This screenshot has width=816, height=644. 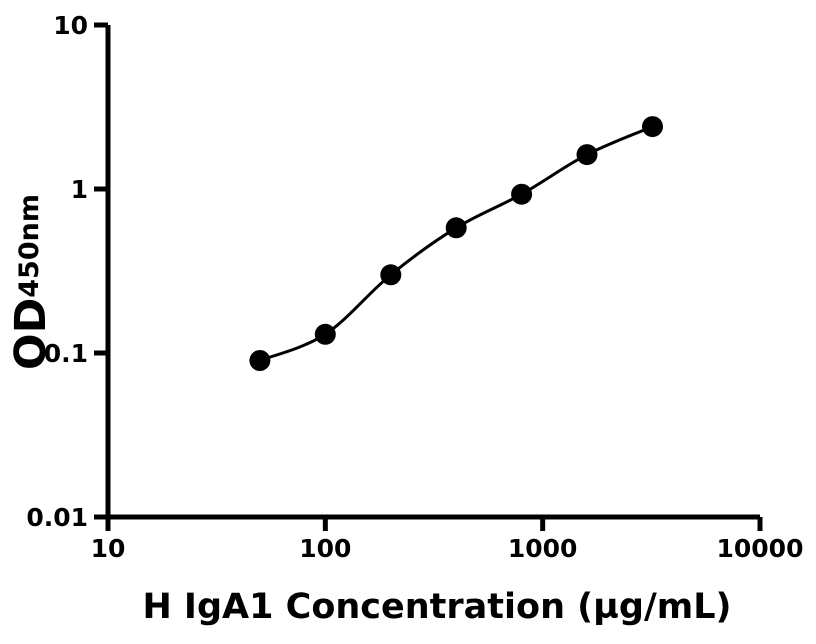 I want to click on x-tick-label: 10, so click(x=108, y=548).